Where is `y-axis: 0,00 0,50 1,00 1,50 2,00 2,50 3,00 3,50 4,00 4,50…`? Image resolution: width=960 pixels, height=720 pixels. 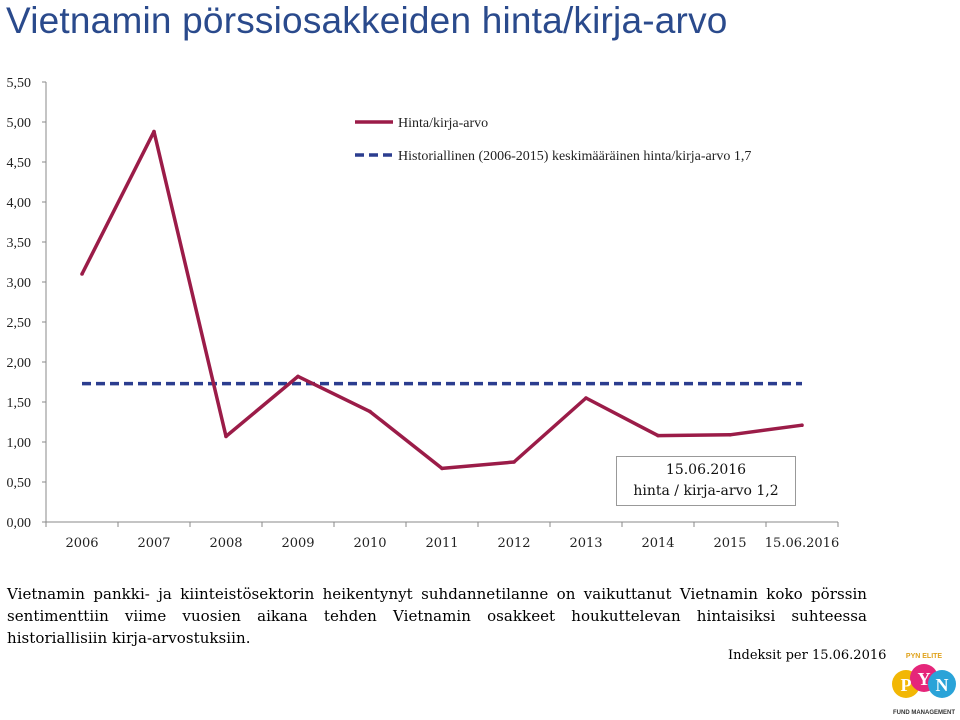 y-axis: 0,00 0,50 1,00 1,50 2,00 2,50 3,00 3,50 4,00 4,50… is located at coordinates (27, 303).